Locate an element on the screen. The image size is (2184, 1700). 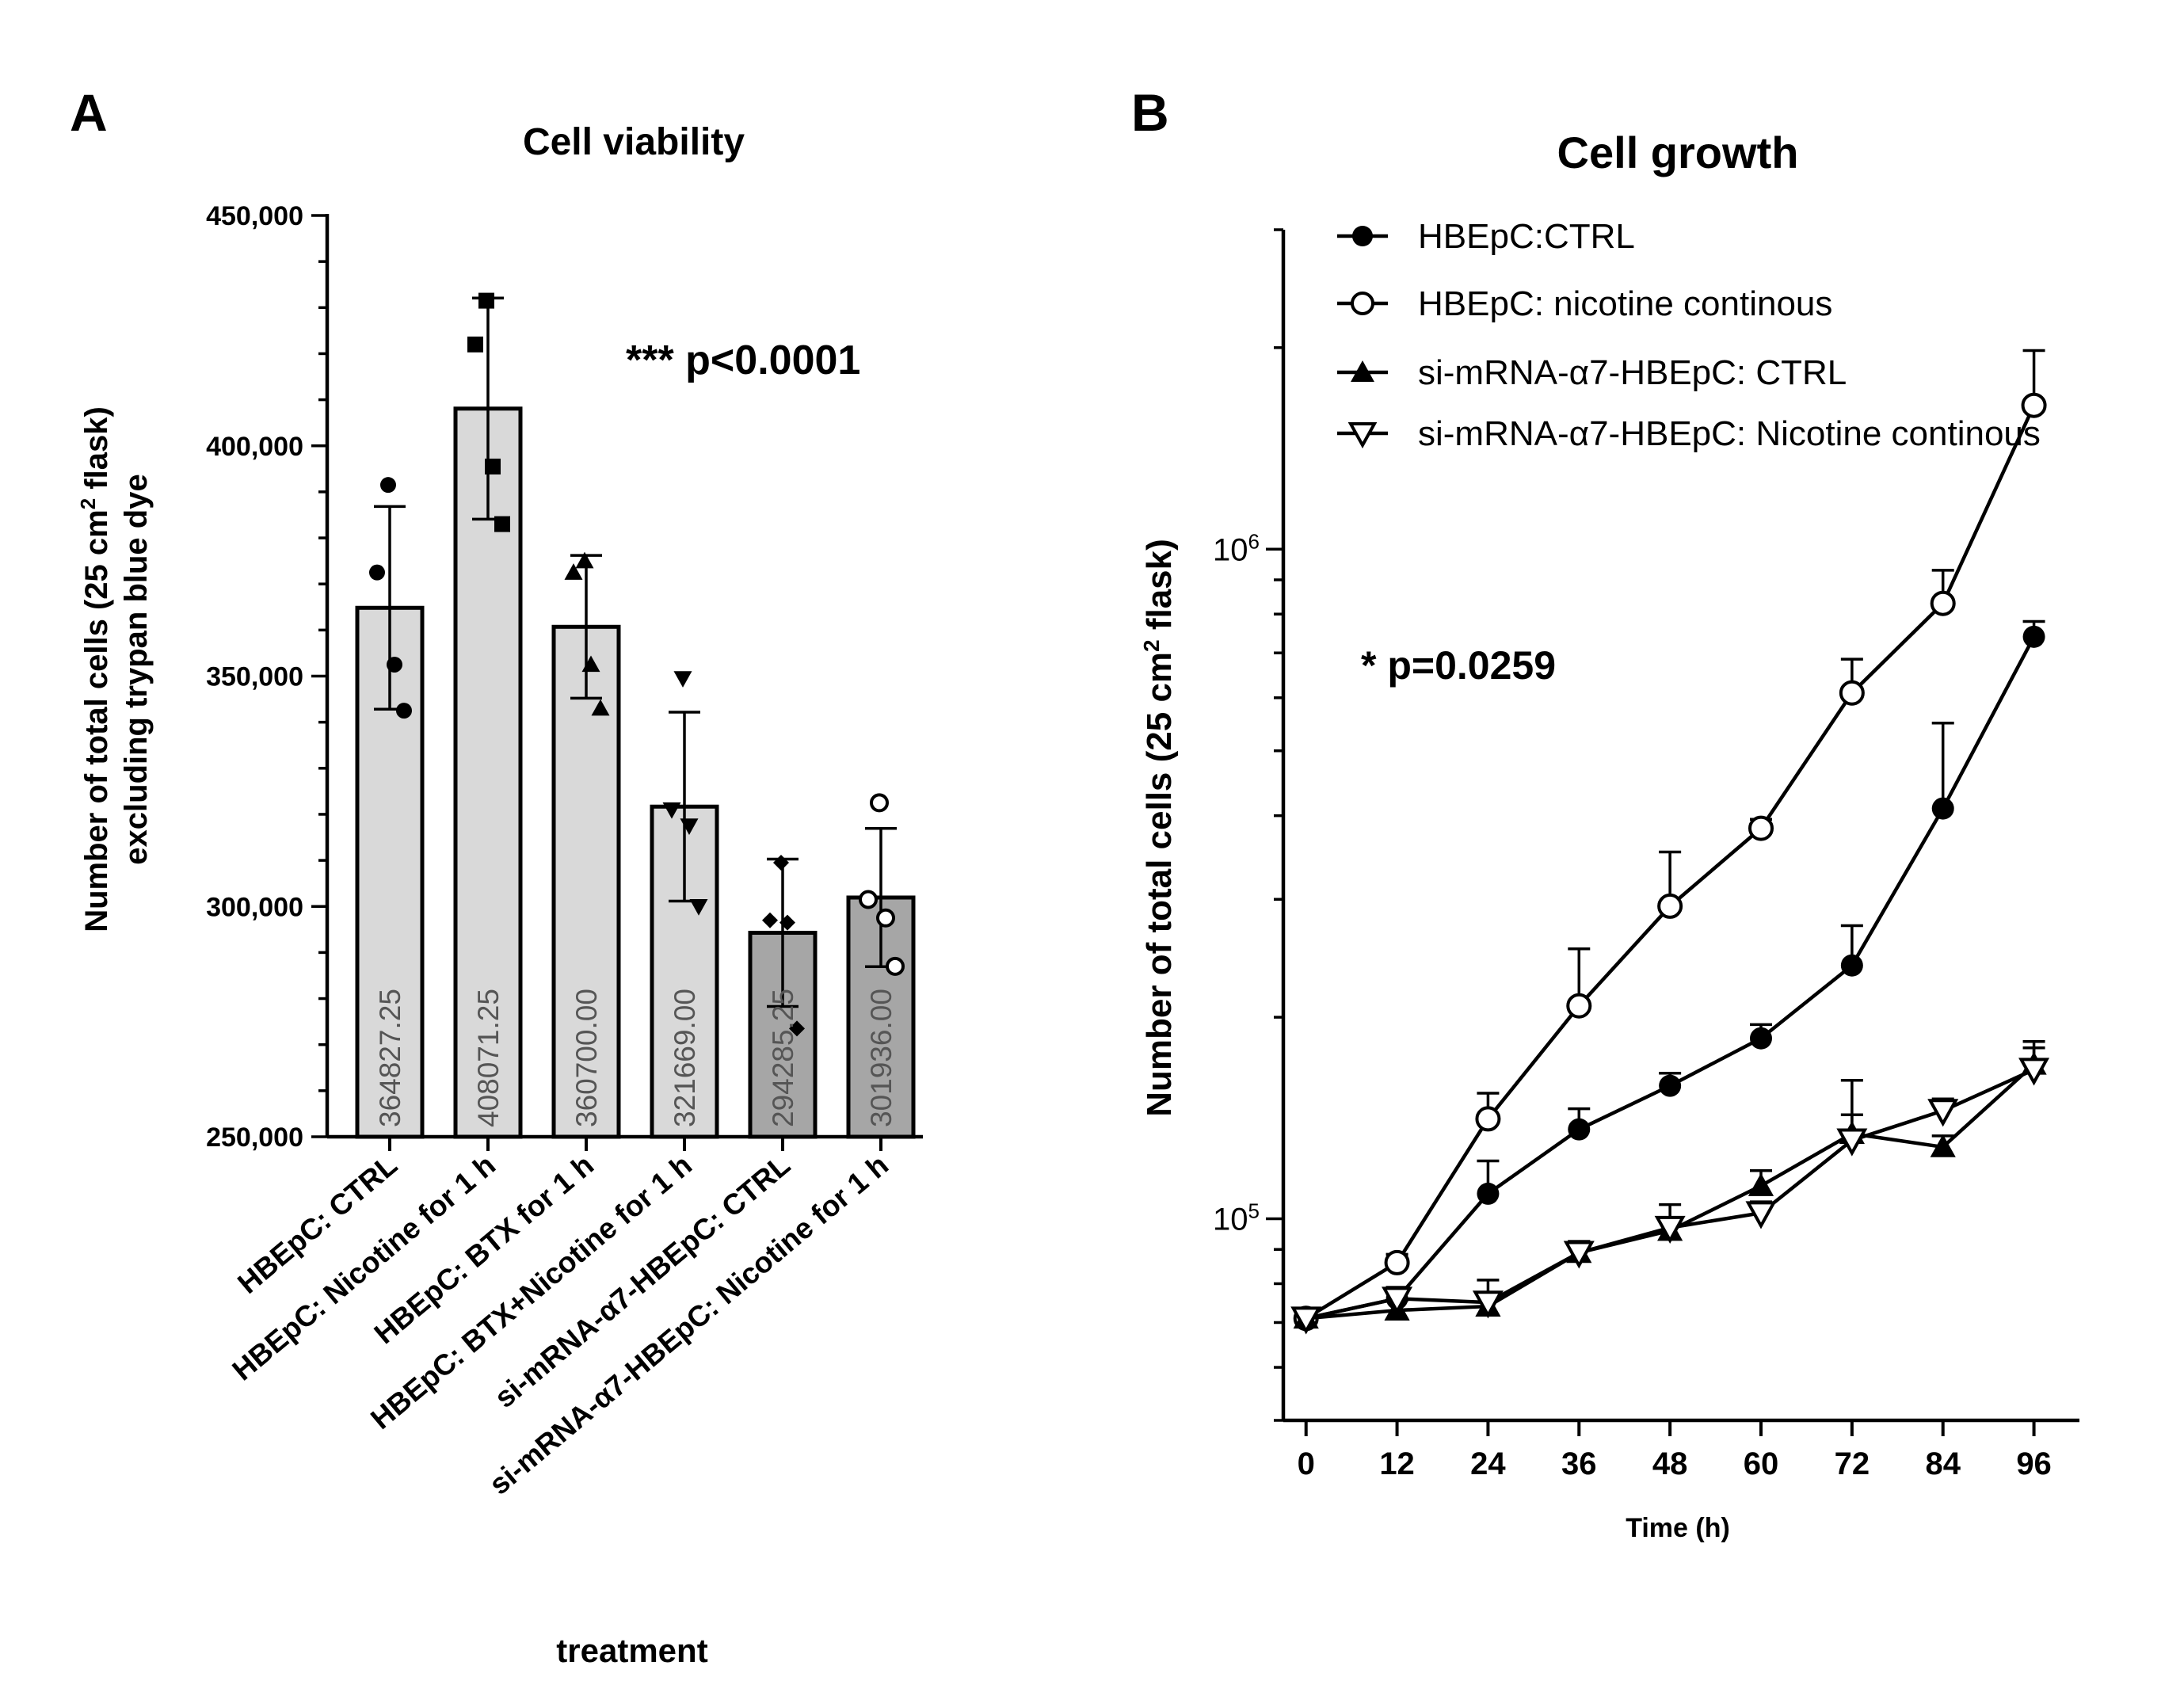
bar-value-label: 321669.00 is located at coordinates (685, 1058).